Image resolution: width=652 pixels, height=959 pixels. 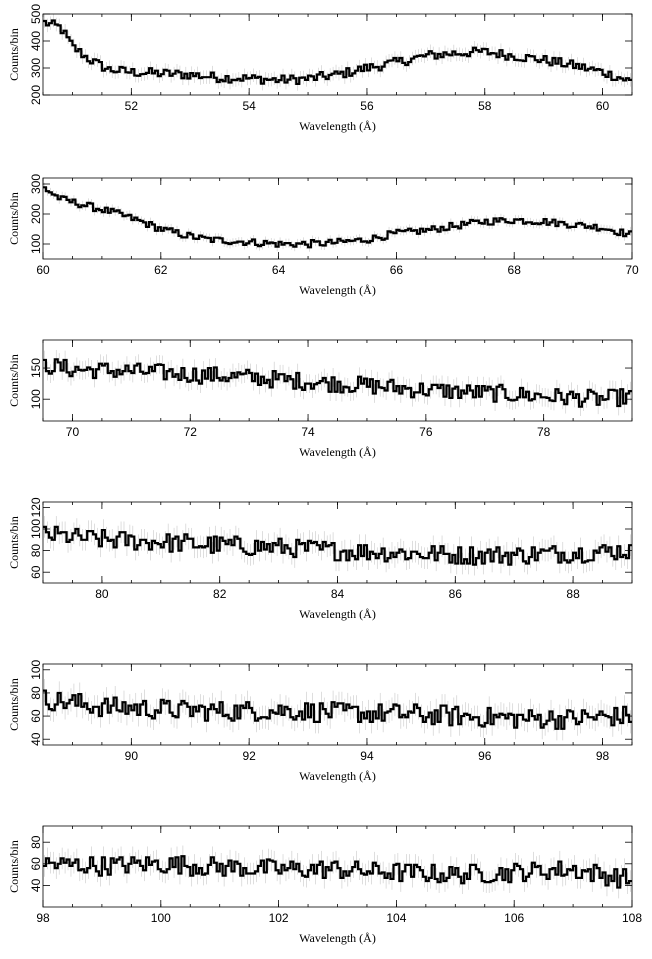 What do you see at coordinates (573, 594) in the screenshot?
I see `x-tick-label: 88` at bounding box center [573, 594].